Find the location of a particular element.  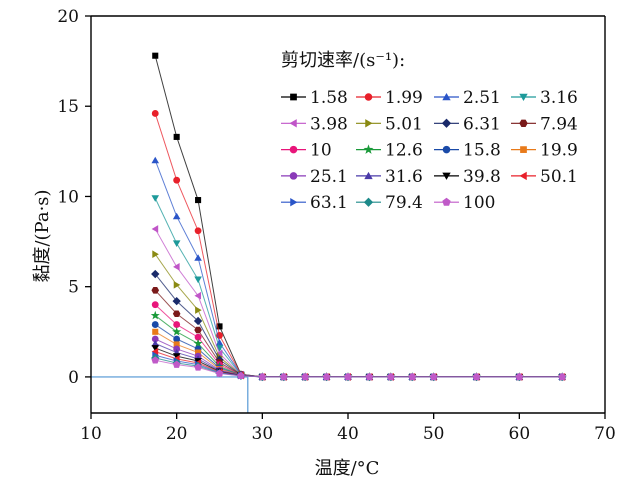

legend-label: 63.1 is located at coordinates (329, 203).